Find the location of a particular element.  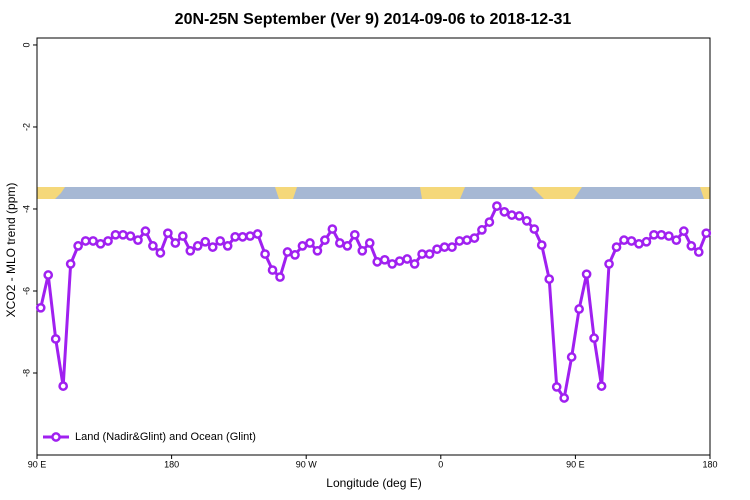

x-axis-label: Longitude (deg E) is located at coordinates (373, 483).